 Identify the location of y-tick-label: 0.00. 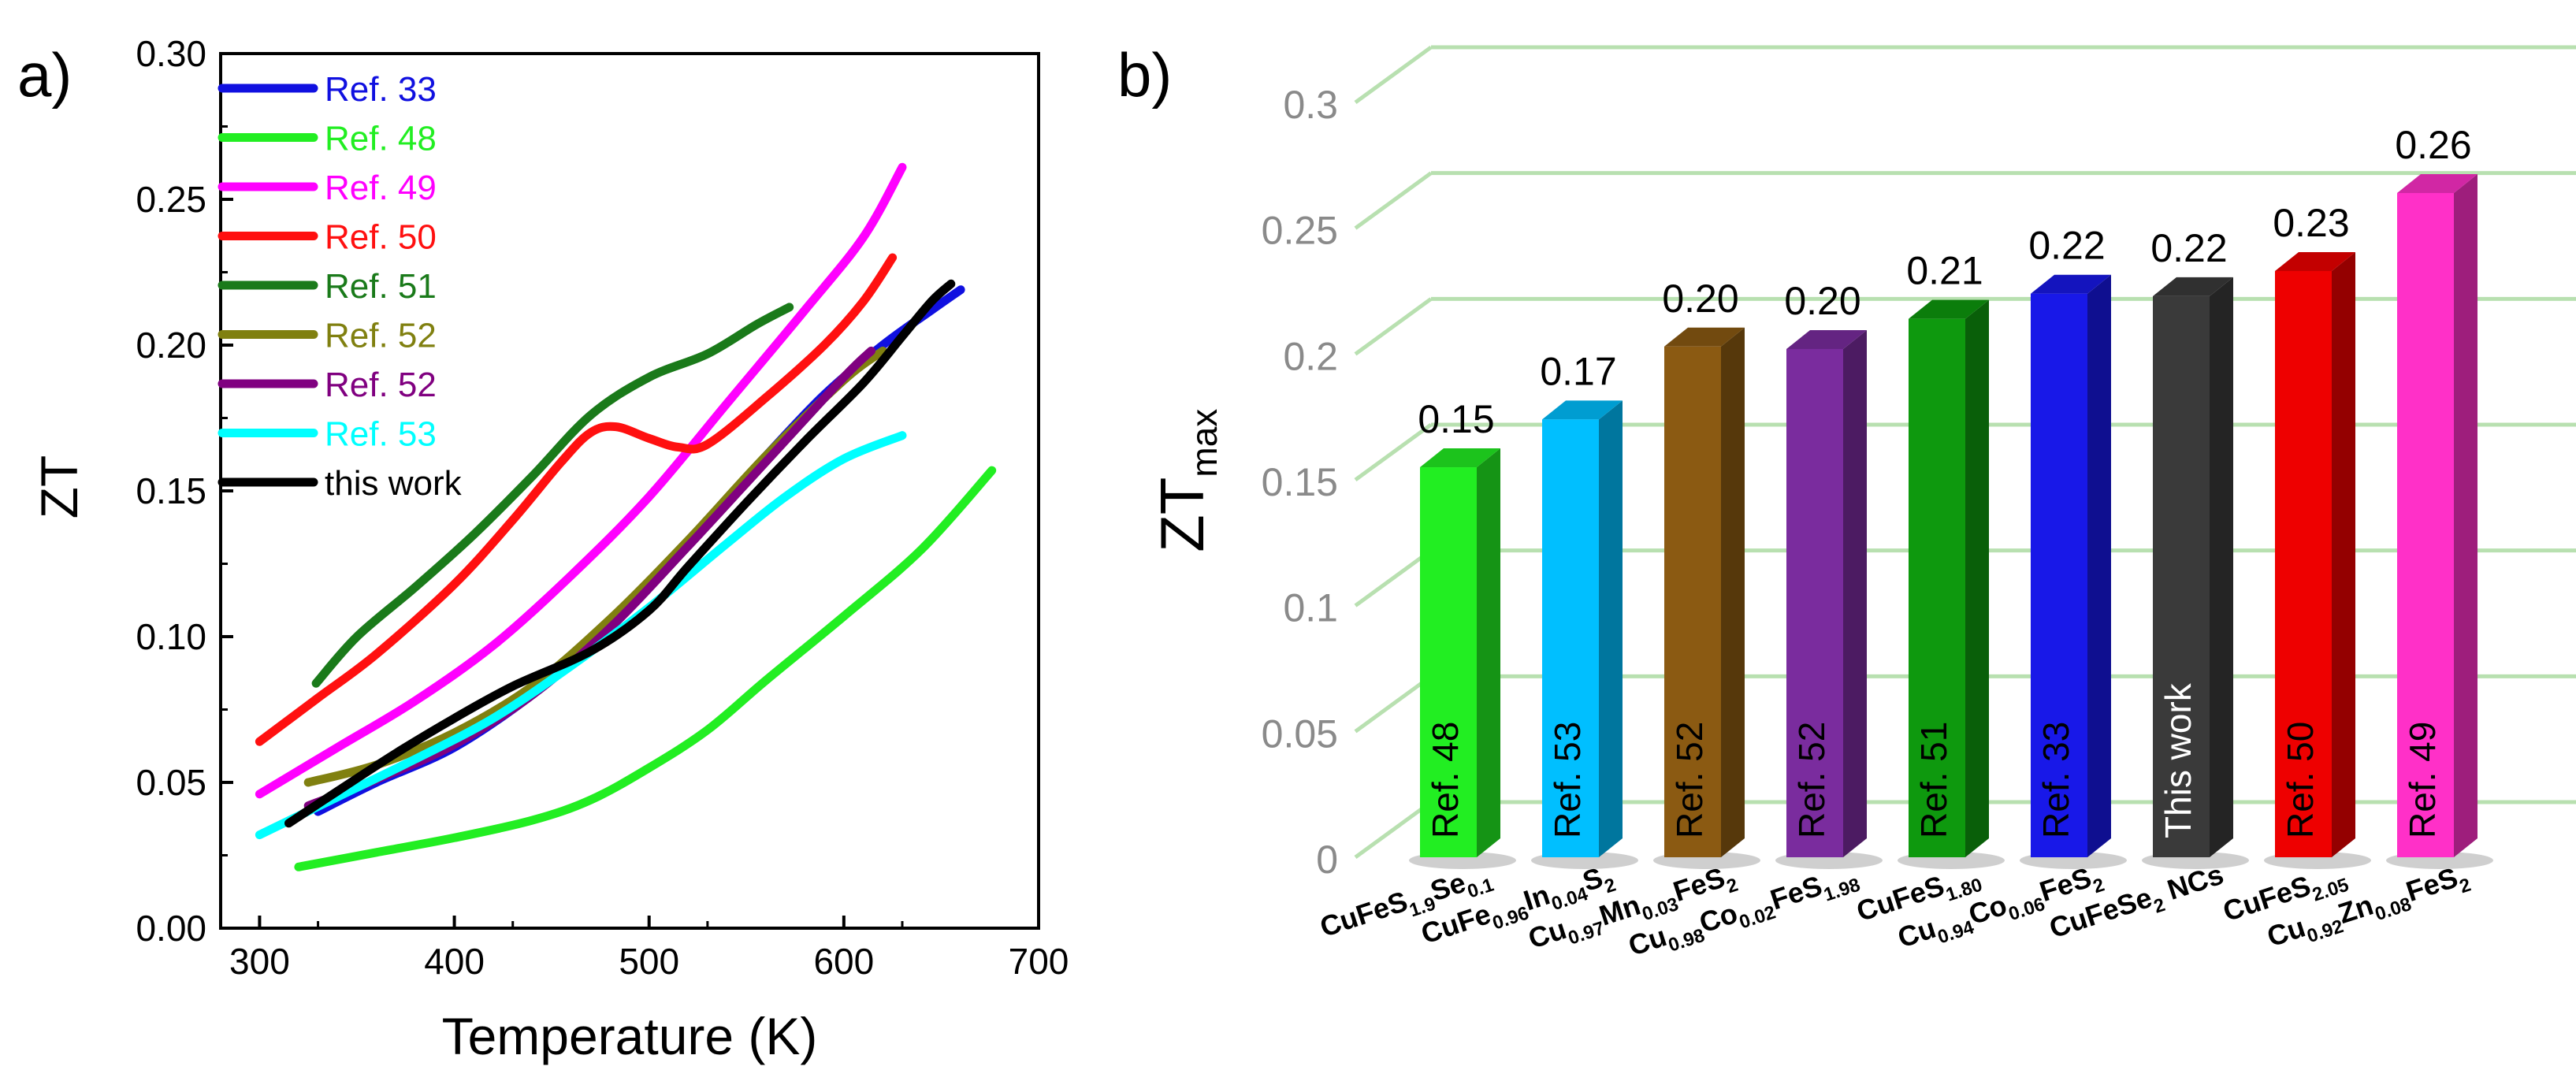
(171, 928).